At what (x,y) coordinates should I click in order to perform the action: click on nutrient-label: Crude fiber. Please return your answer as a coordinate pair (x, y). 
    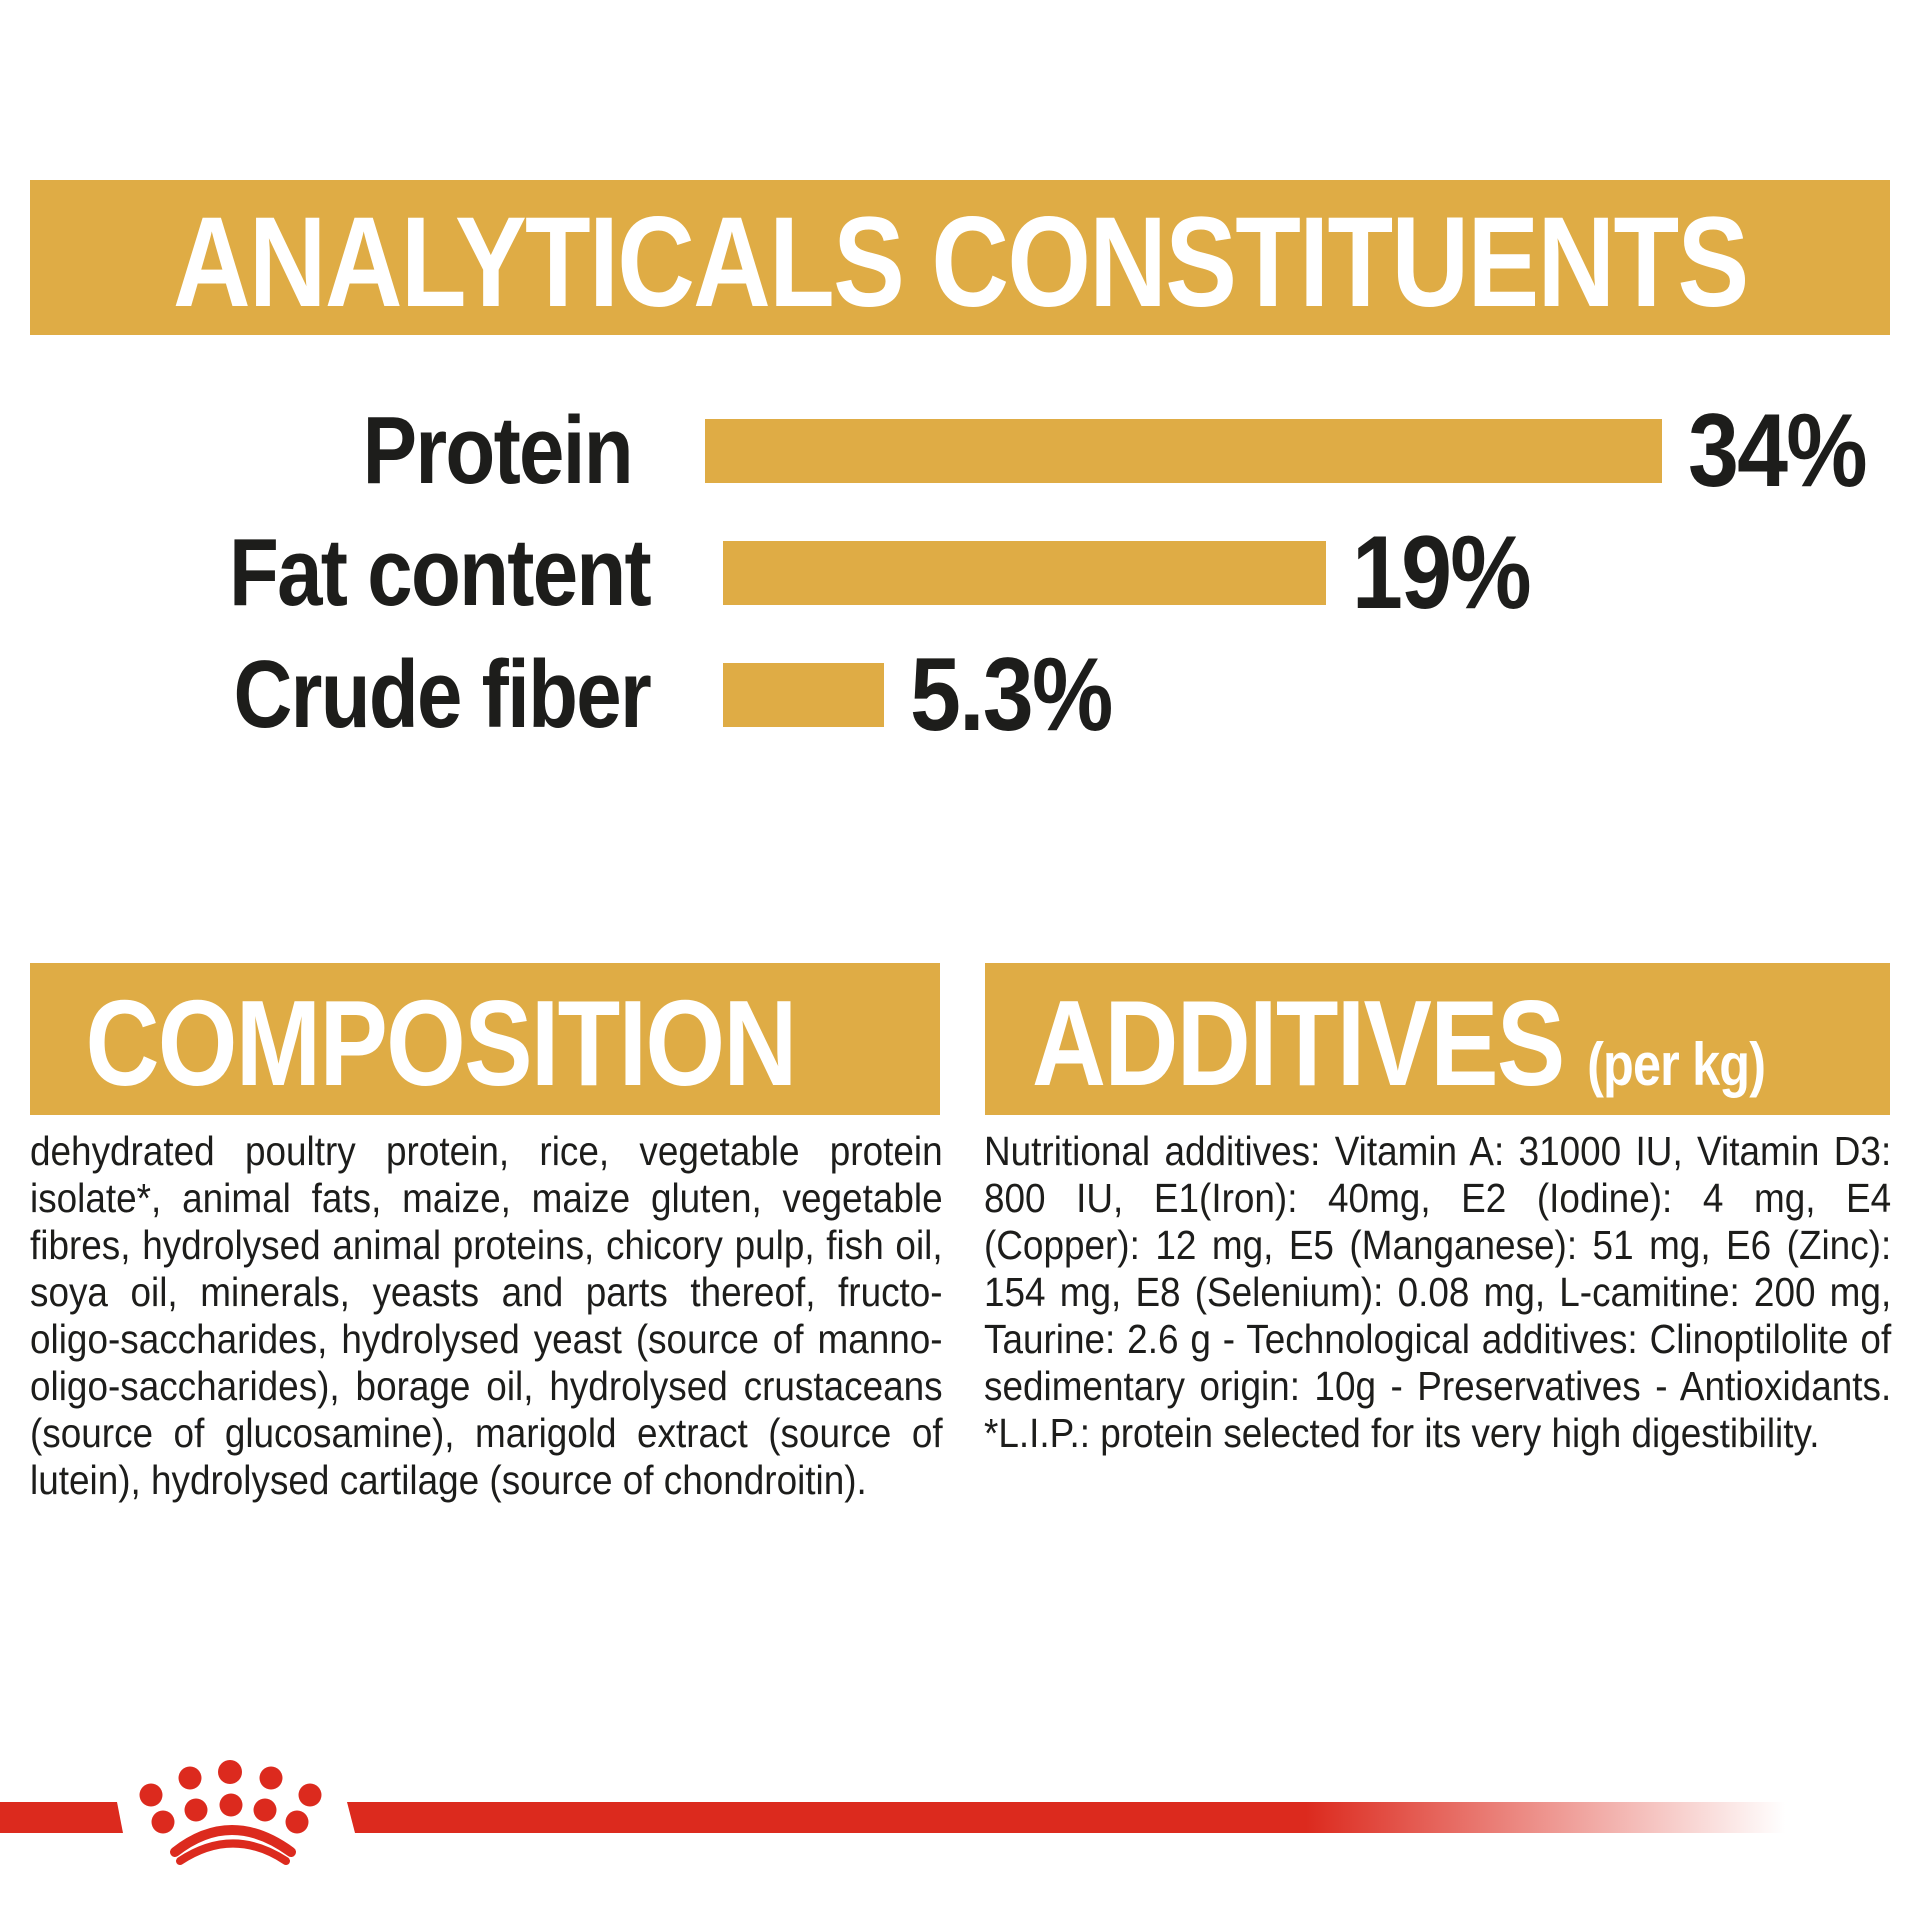
    Looking at the image, I should click on (442, 694).